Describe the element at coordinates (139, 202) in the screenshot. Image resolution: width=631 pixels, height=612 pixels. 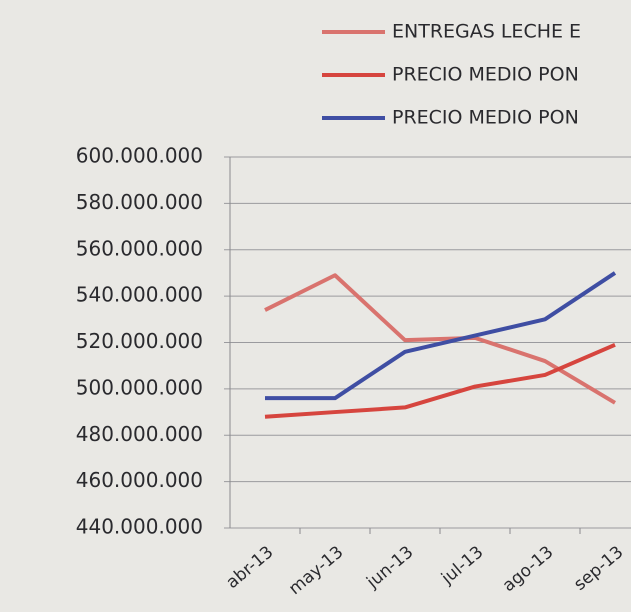
I see `y-tick-label: 580.000.000` at that location.